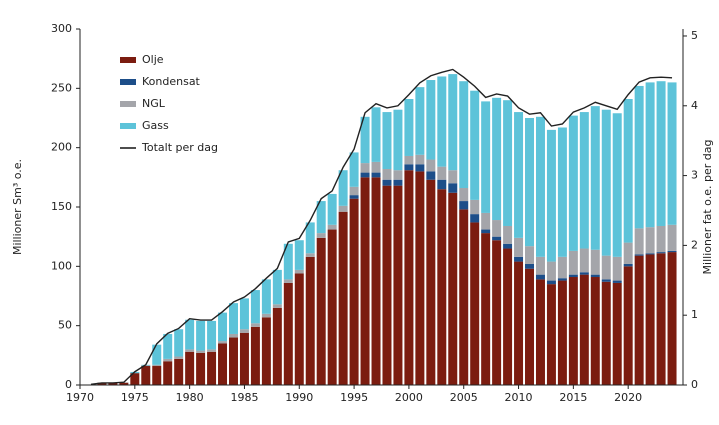 This screenshot has width=719, height=425. What do you see at coordinates (464, 397) in the screenshot?
I see `x-tick-label: 2005` at bounding box center [464, 397].